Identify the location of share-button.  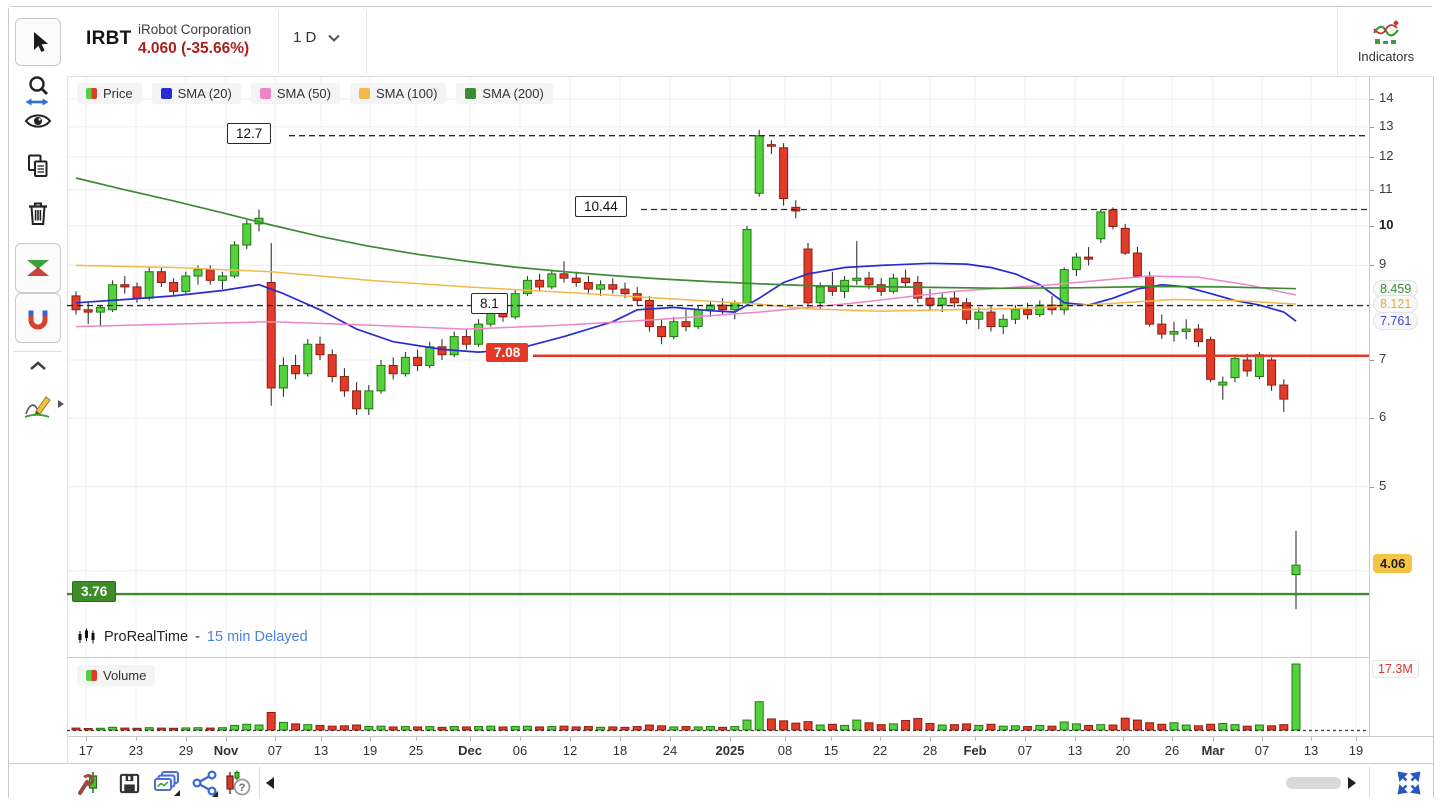
(205, 783).